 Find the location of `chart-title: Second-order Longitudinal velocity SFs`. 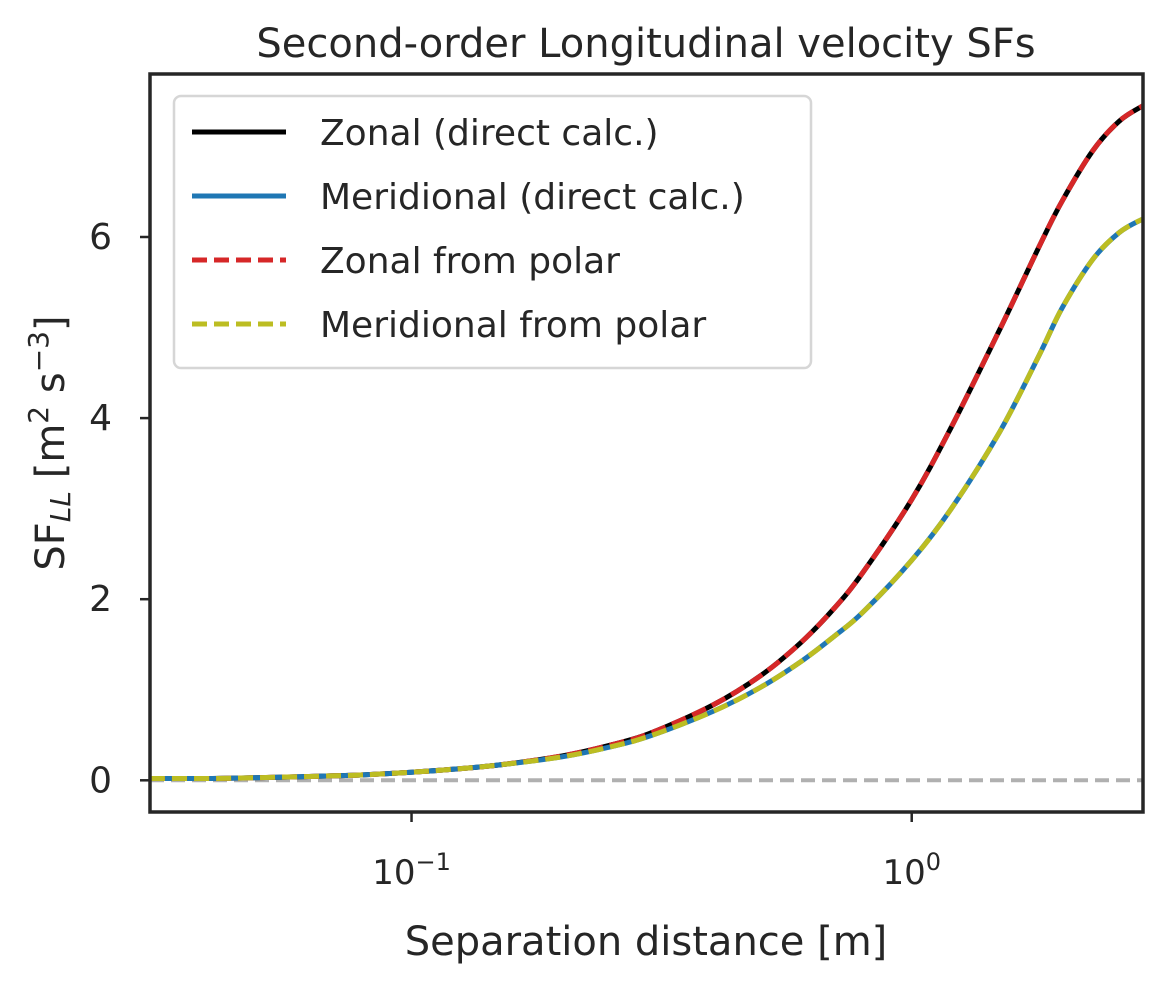

chart-title: Second-order Longitudinal velocity SFs is located at coordinates (645, 44).